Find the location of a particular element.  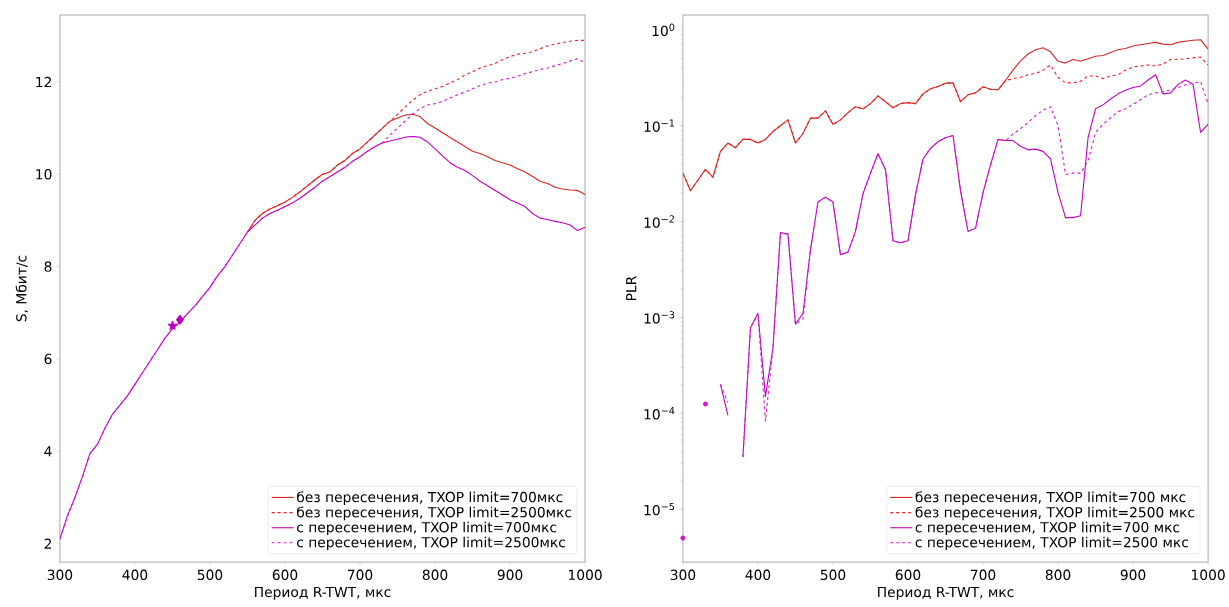

y-tick-label: 10$^{−5}$ is located at coordinates (659, 509).